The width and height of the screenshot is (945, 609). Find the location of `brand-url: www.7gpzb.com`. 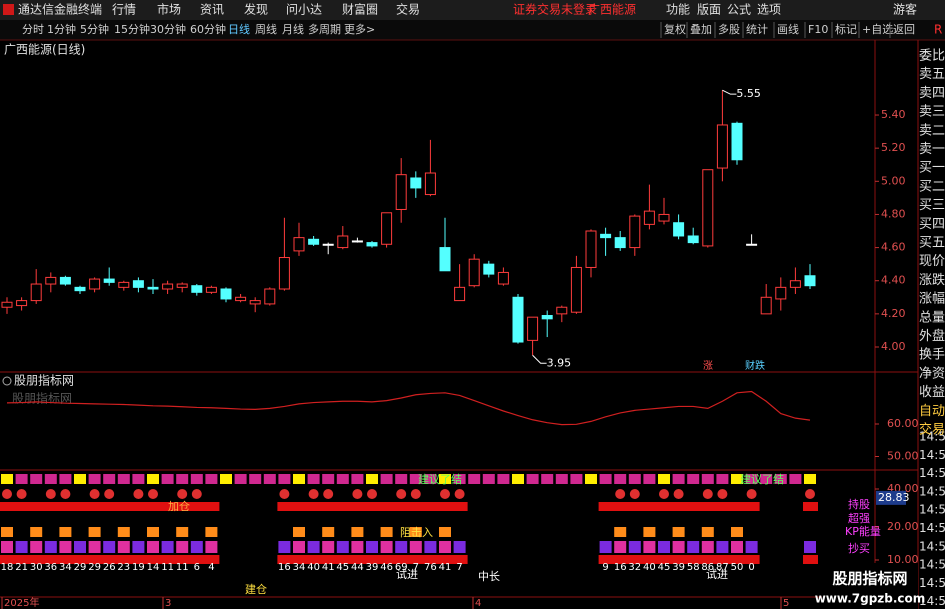

brand-url: www.7gpzb.com is located at coordinates (870, 599).